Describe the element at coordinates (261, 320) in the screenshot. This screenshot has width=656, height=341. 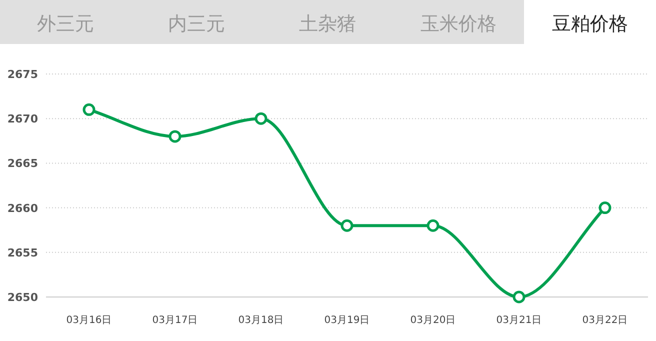
I see `x-tick-label: 03月18日` at that location.